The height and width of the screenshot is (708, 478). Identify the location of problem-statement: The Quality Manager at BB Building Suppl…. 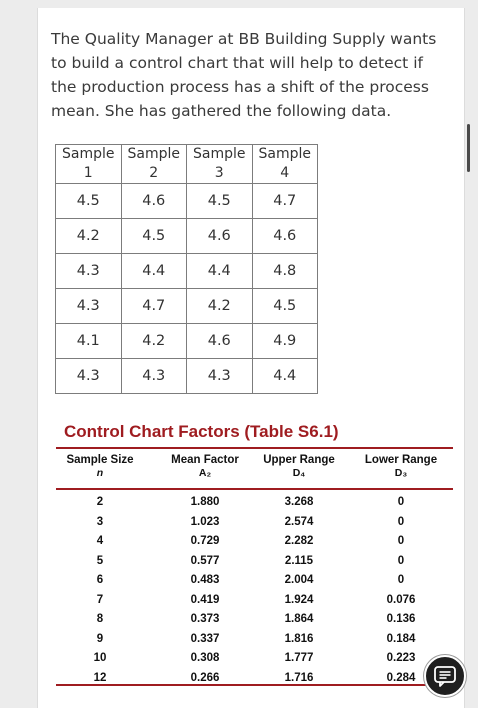
(244, 75).